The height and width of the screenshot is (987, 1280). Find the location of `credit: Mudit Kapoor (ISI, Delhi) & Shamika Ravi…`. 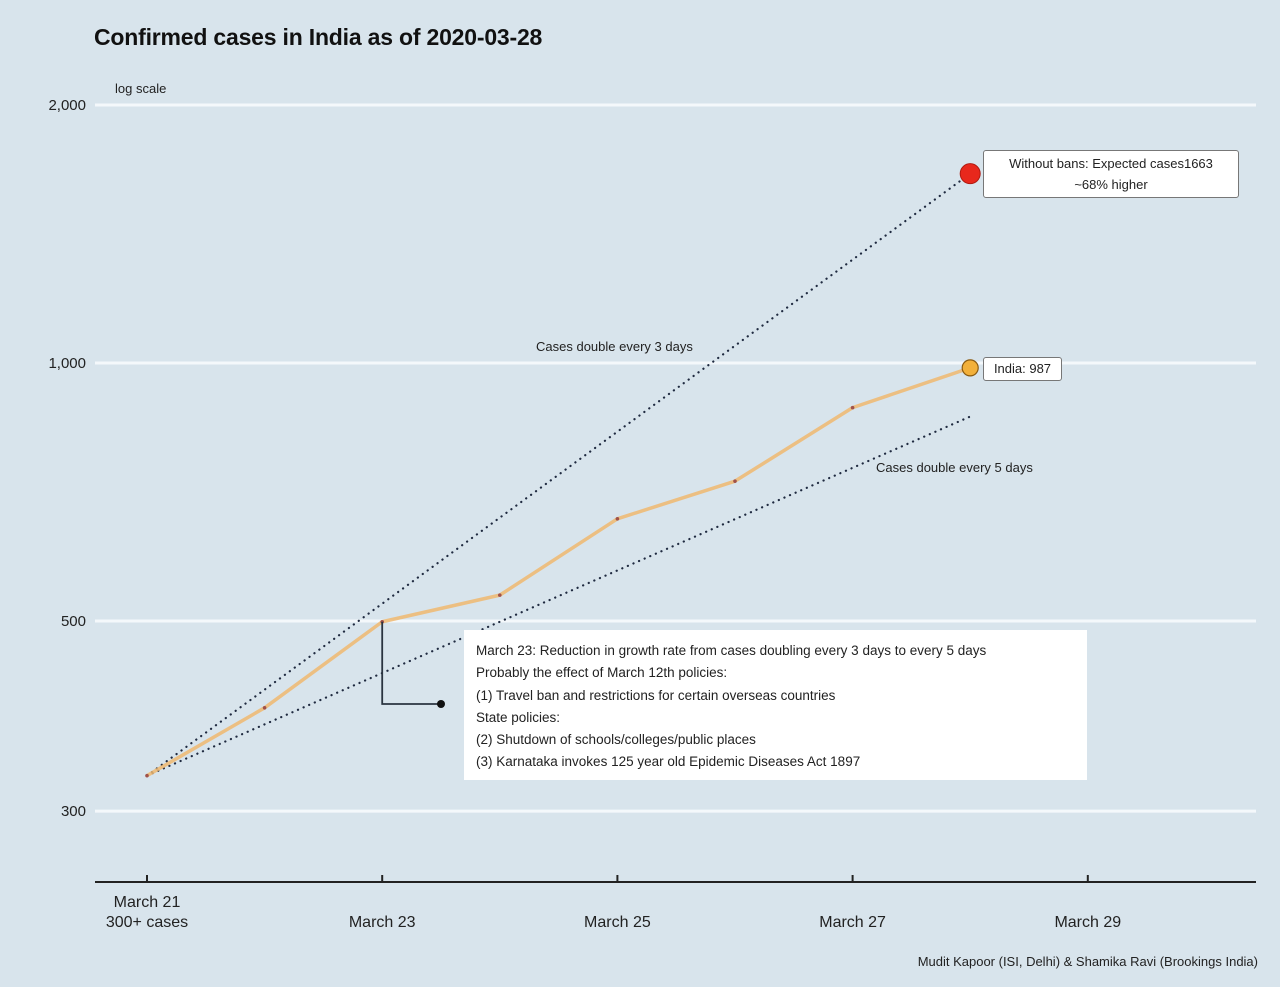

credit: Mudit Kapoor (ISI, Delhi) & Shamika Ravi… is located at coordinates (1087, 961).